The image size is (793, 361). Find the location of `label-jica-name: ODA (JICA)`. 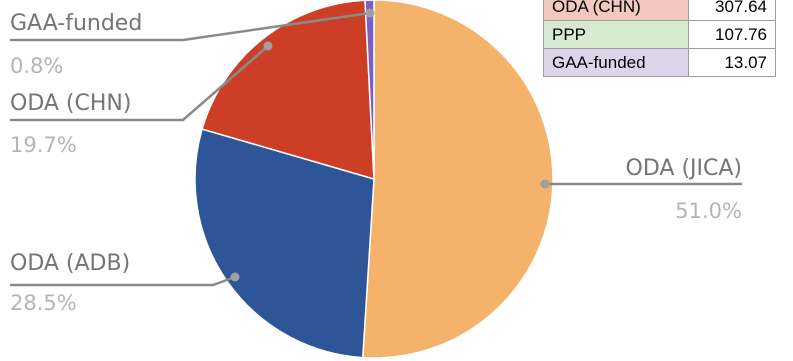

label-jica-name: ODA (JICA) is located at coordinates (684, 168).